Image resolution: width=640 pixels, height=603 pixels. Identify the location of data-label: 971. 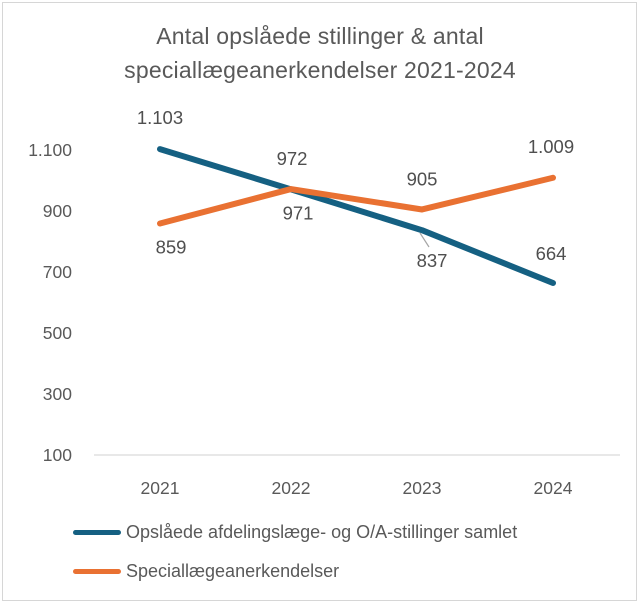
(298, 212).